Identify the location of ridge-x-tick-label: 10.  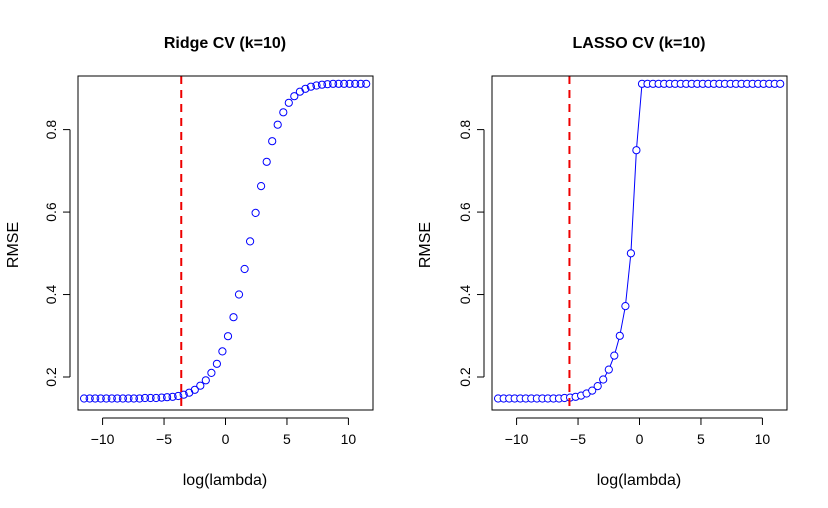
(349, 439).